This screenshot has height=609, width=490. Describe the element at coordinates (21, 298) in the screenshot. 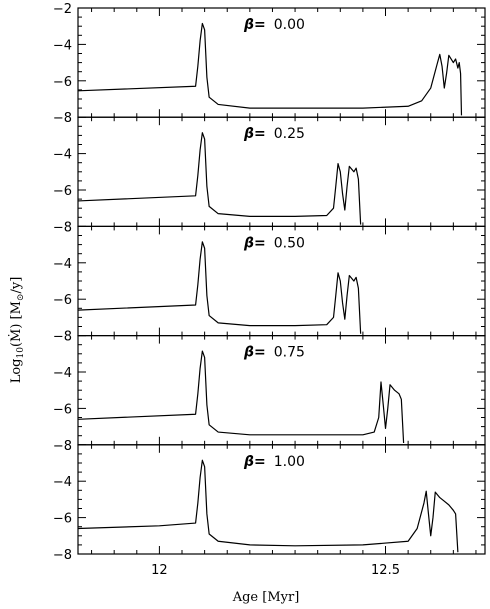

I see `y-axis-title-sun: ⊙` at that location.